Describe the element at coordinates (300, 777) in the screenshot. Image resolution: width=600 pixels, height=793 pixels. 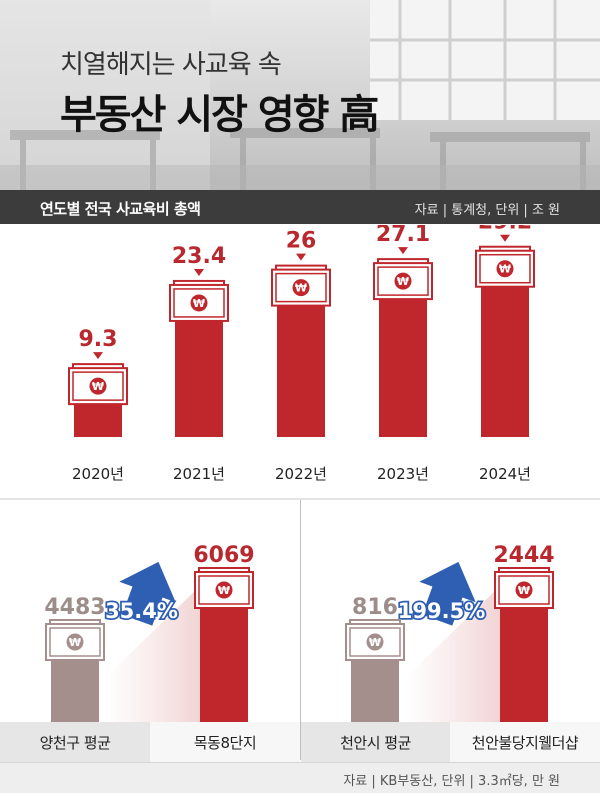
I see `footer-bar: 자료 | KB부동산, 단위 | 3.3㎡당, 만 원` at that location.